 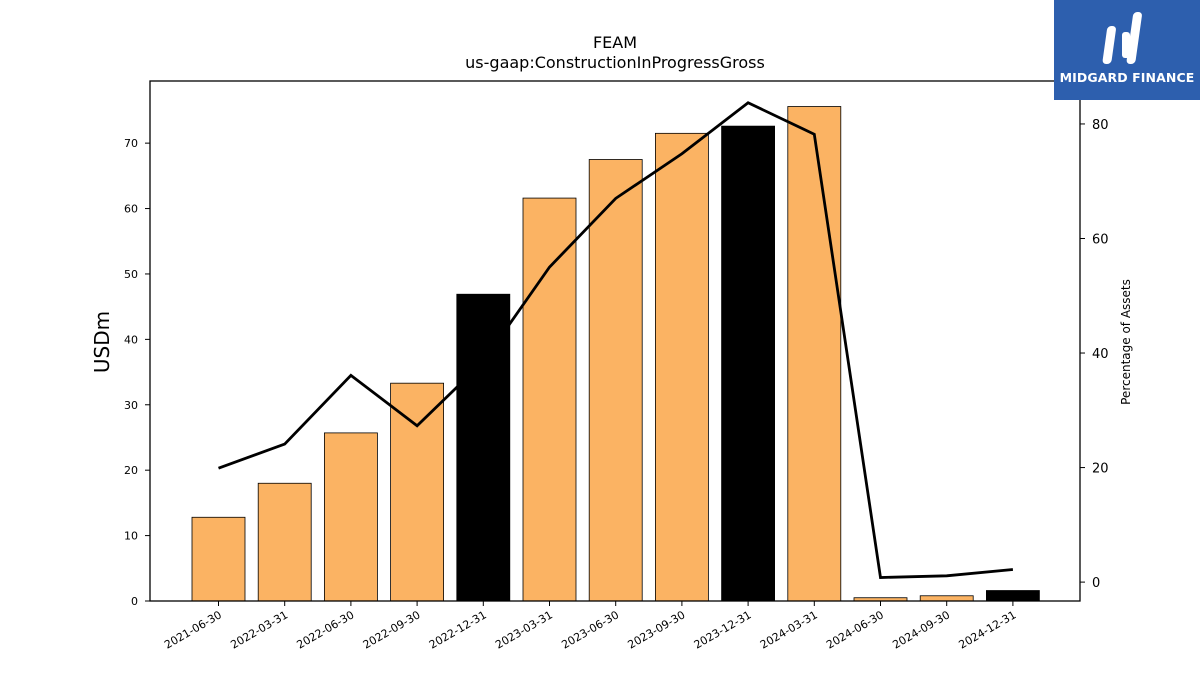 What do you see at coordinates (855, 629) in the screenshot?
I see `x-tick-label-2024-06-30: 2024-06-30` at bounding box center [855, 629].